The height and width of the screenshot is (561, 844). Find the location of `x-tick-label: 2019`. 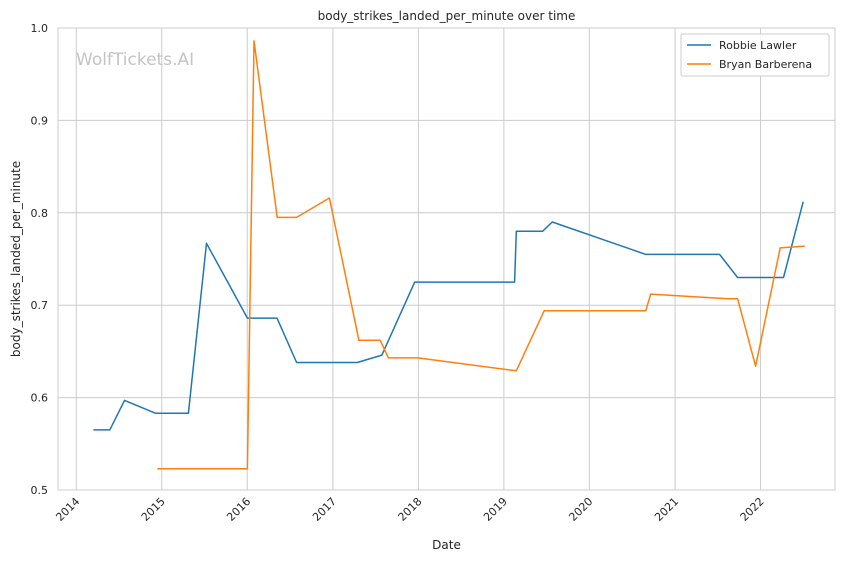

x-tick-label: 2019 is located at coordinates (495, 509).